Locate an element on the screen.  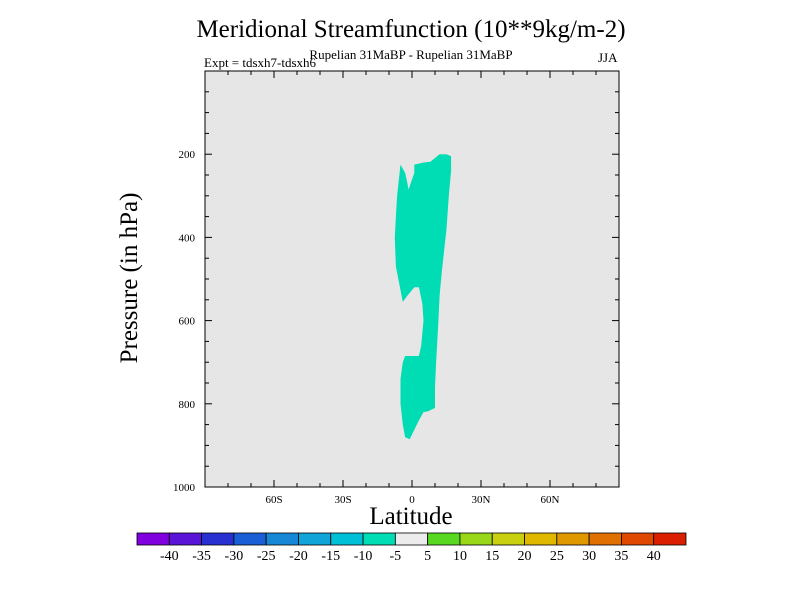
chart-subtitle: Rupelian 31MaBP - Rupelian 31MaBP is located at coordinates (411, 54).